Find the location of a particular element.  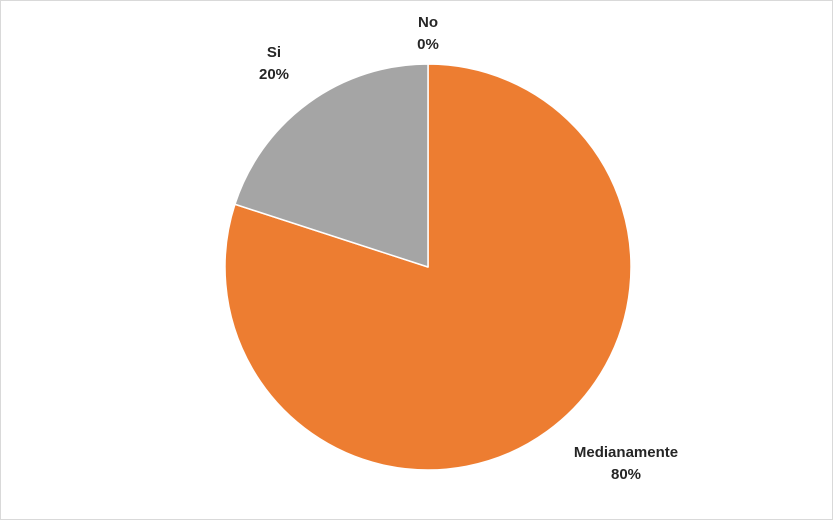

data-label-no: No 0% is located at coordinates (428, 33).